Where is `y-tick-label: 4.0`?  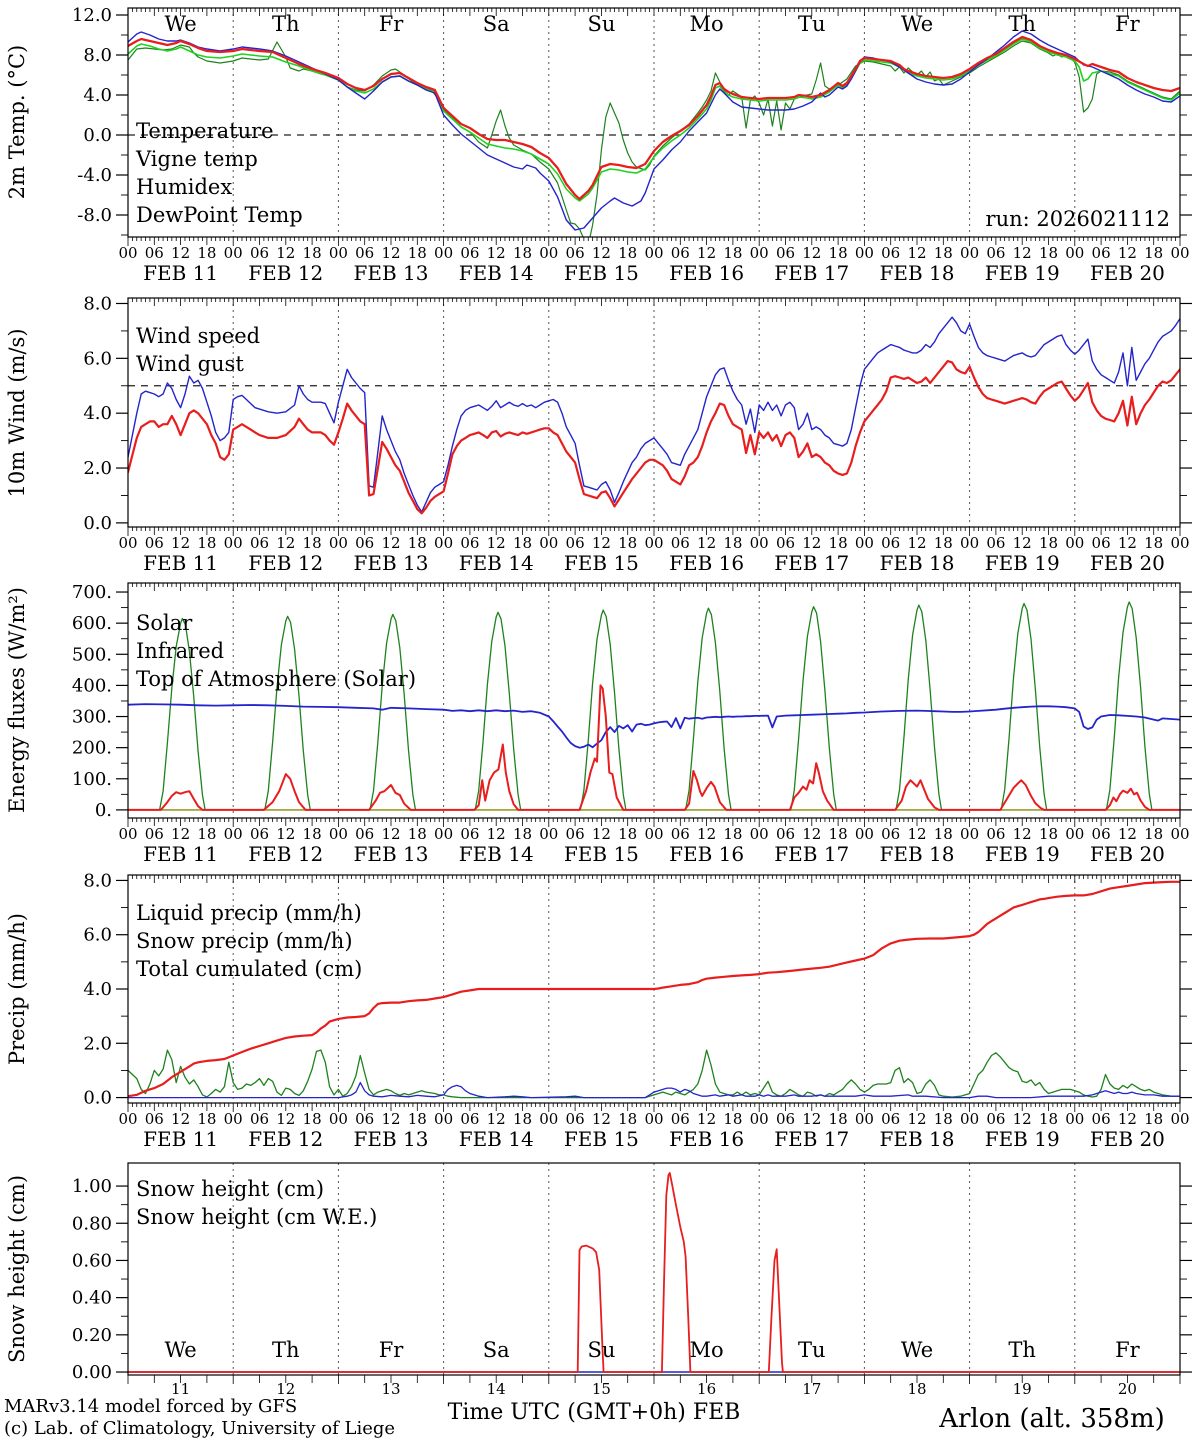
y-tick-label: 4.0 is located at coordinates (97, 989).